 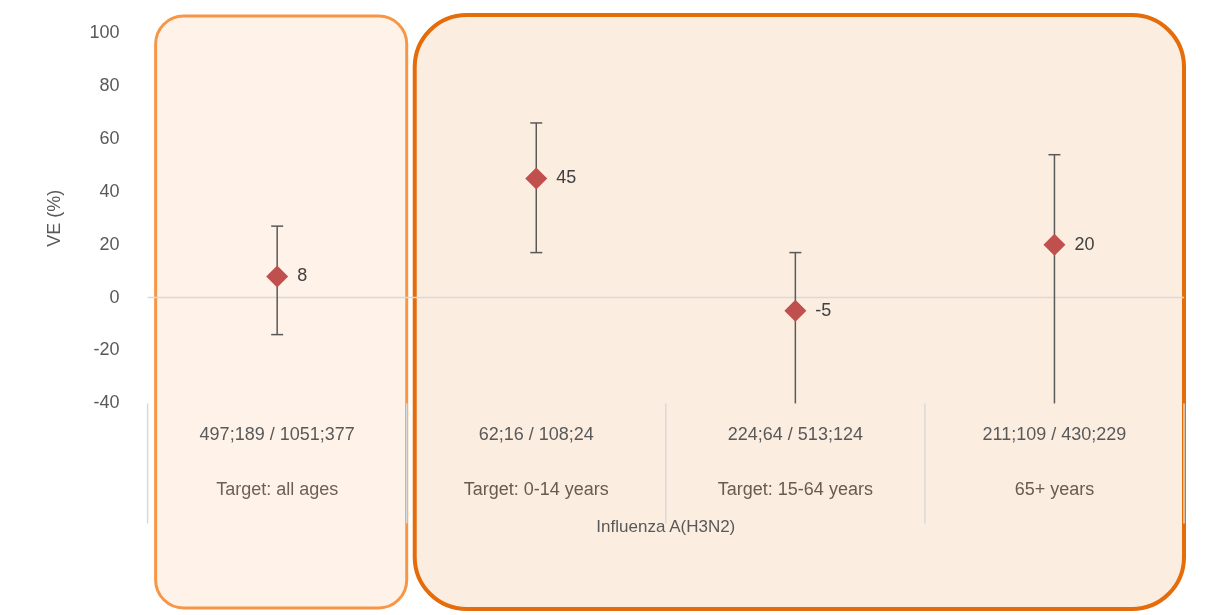 What do you see at coordinates (106, 349) in the screenshot?
I see `y-tick-label: -20` at bounding box center [106, 349].